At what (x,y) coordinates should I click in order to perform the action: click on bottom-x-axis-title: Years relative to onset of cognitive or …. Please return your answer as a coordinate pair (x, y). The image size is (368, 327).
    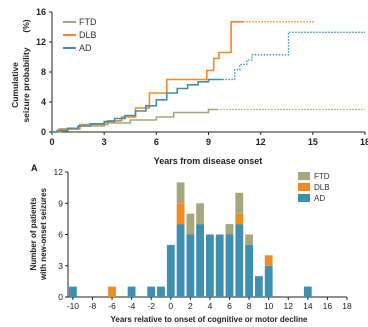
    Looking at the image, I should click on (209, 319).